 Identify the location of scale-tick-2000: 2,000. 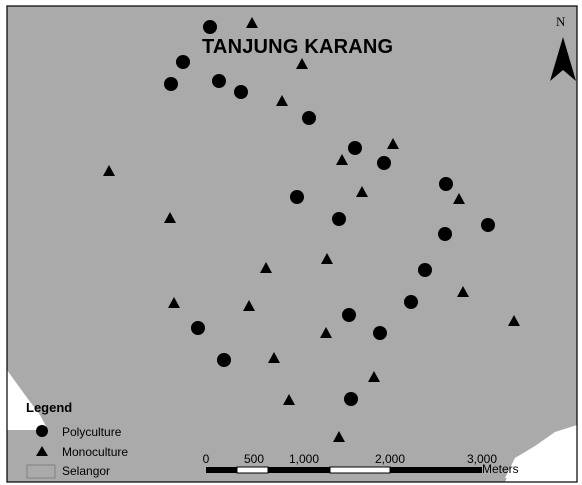
(390, 459).